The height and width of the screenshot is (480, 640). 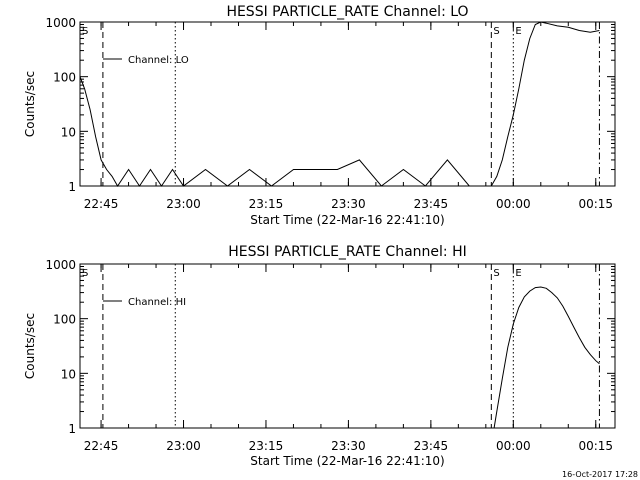 I want to click on chart-title: HESSI PARTICLE_RATE Channel: LO, so click(x=347, y=12).